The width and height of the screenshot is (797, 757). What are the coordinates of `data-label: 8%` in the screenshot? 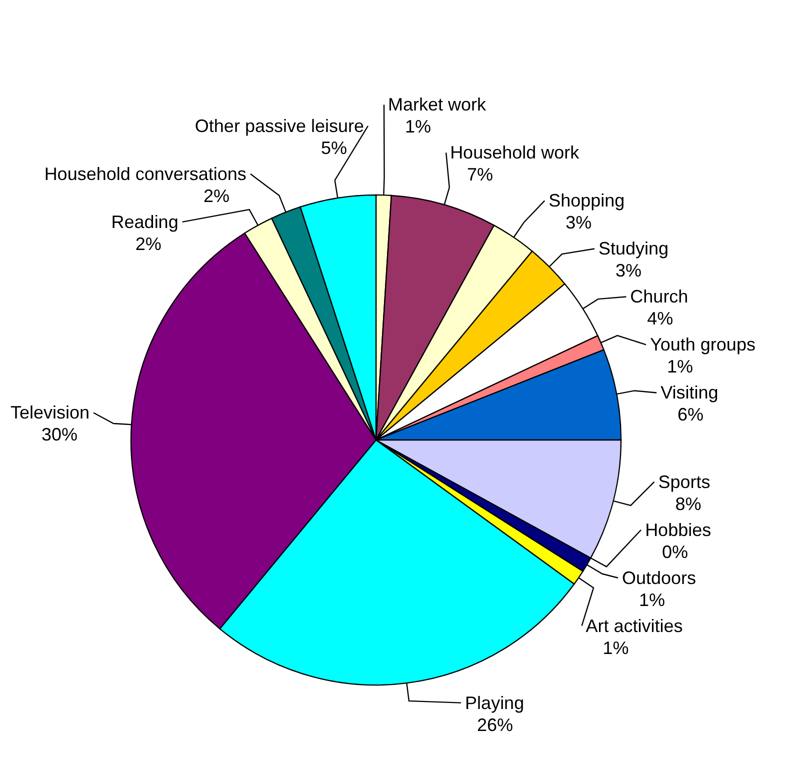 It's located at (688, 504).